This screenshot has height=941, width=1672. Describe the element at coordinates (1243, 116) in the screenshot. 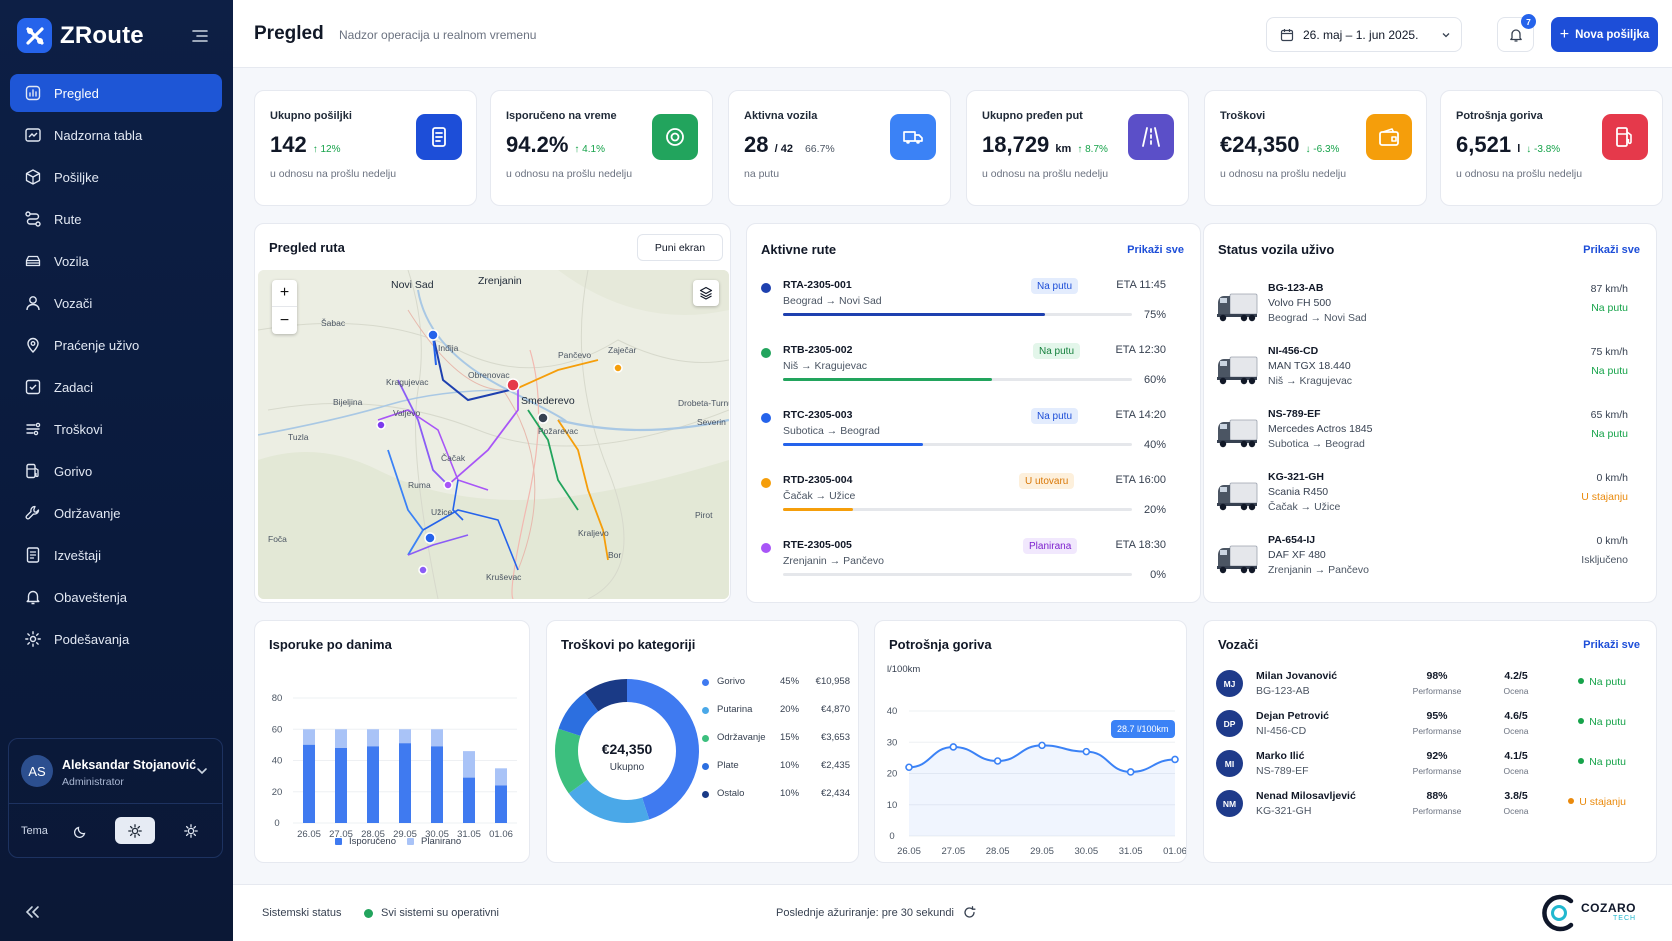

I see `kpi-label: Troškovi` at that location.